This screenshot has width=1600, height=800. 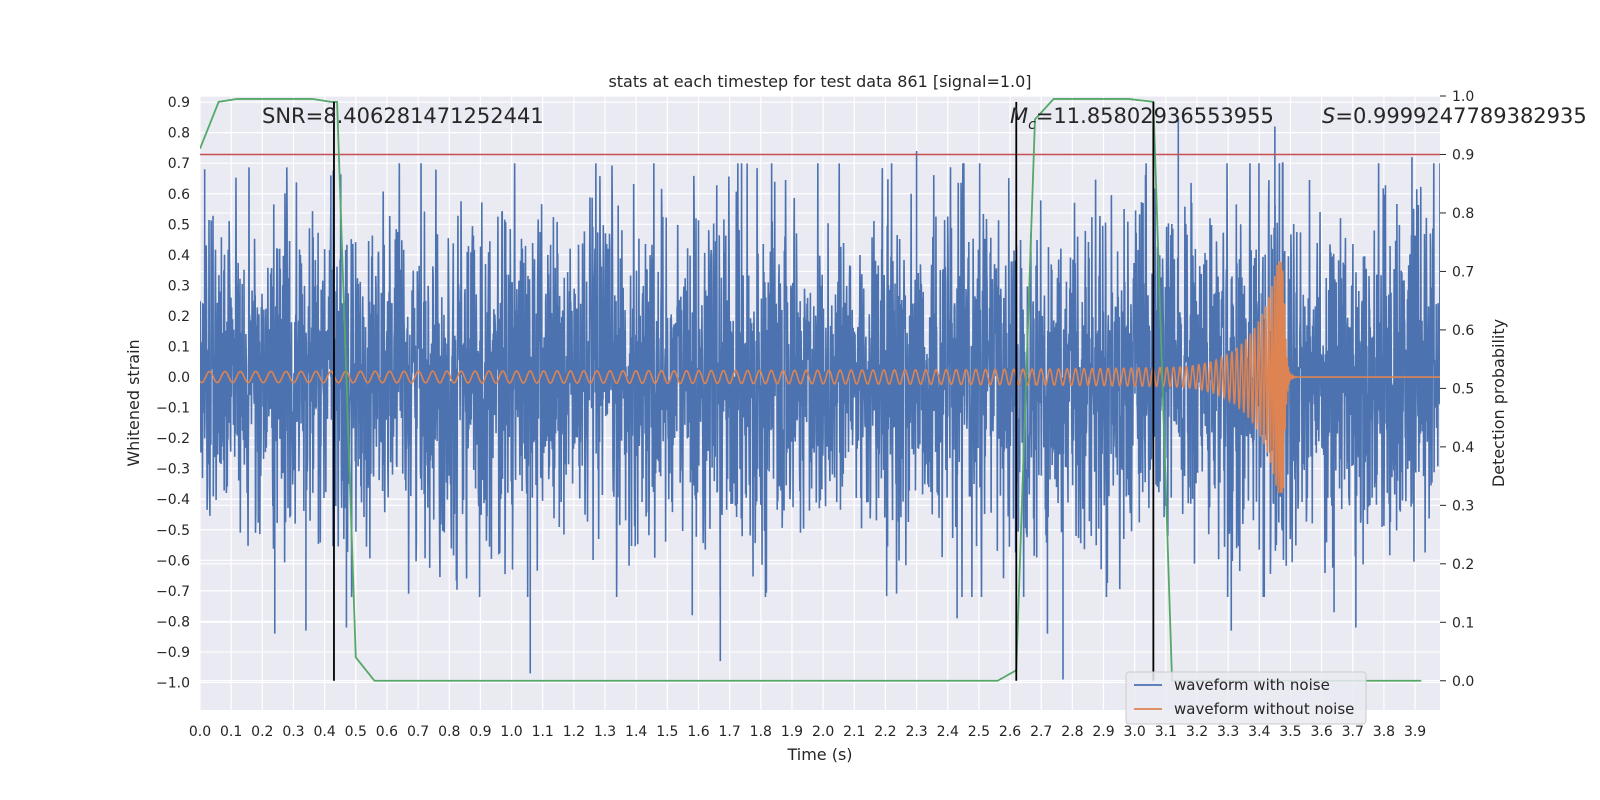 I want to click on y-tick-label: −0.2, so click(x=173, y=439).